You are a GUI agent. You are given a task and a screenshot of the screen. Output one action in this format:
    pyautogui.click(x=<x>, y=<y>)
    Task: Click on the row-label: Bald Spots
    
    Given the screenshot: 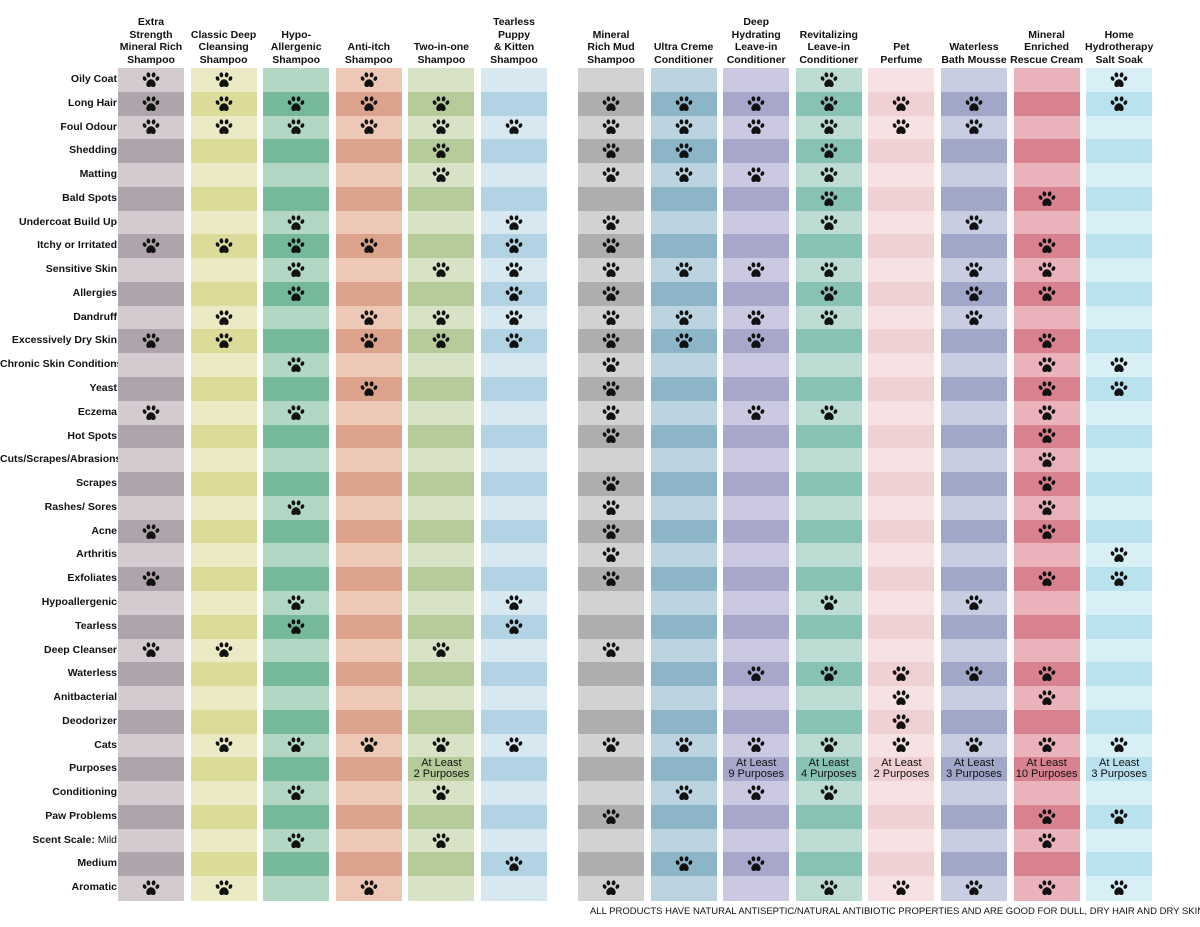 What is the action you would take?
    pyautogui.click(x=58, y=199)
    